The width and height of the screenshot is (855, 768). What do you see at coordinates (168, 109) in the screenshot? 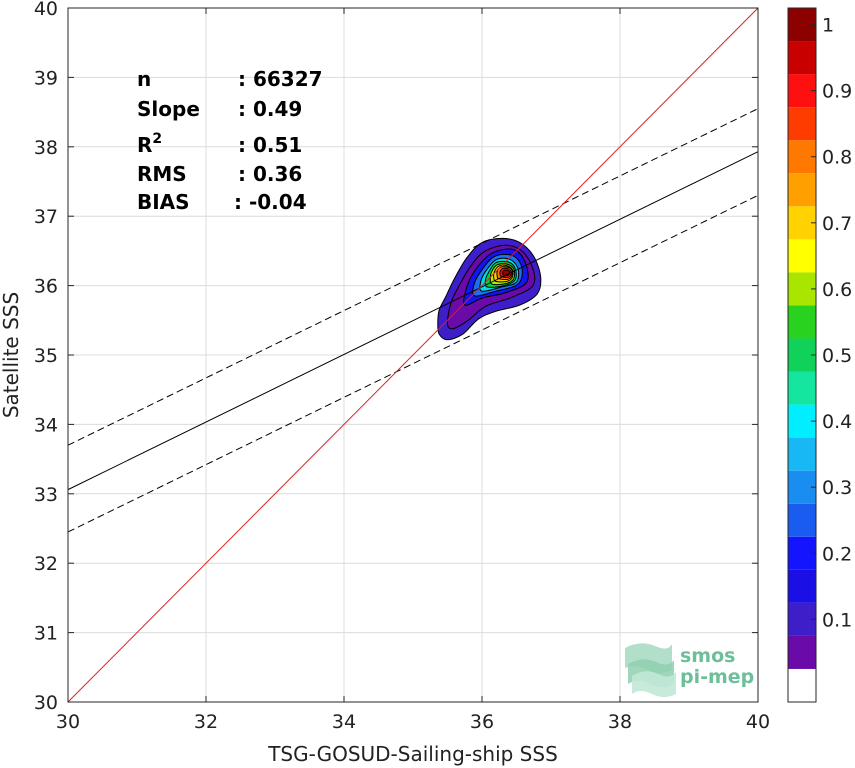
I see `stat-label: Slope` at bounding box center [168, 109].